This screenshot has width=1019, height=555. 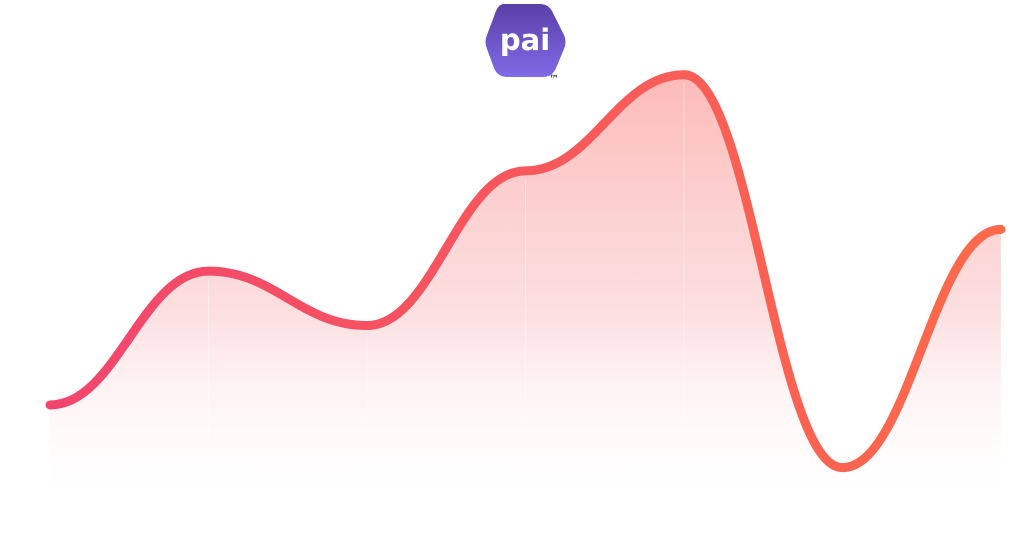 I want to click on logo-badge, so click(x=525, y=40).